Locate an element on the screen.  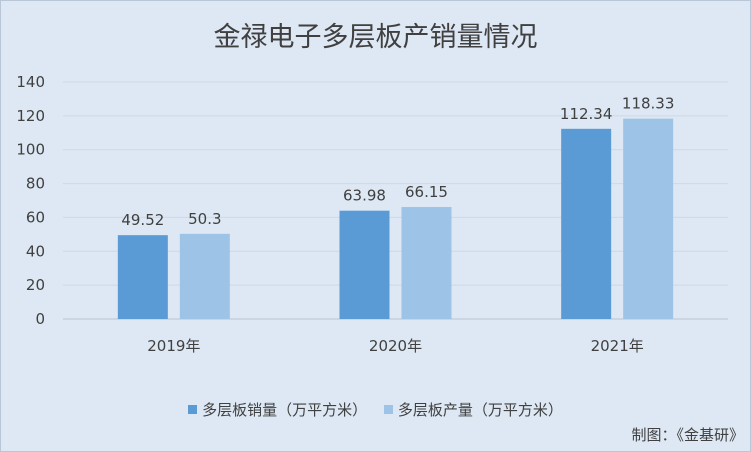
data-label: 49.52 is located at coordinates (142, 220).